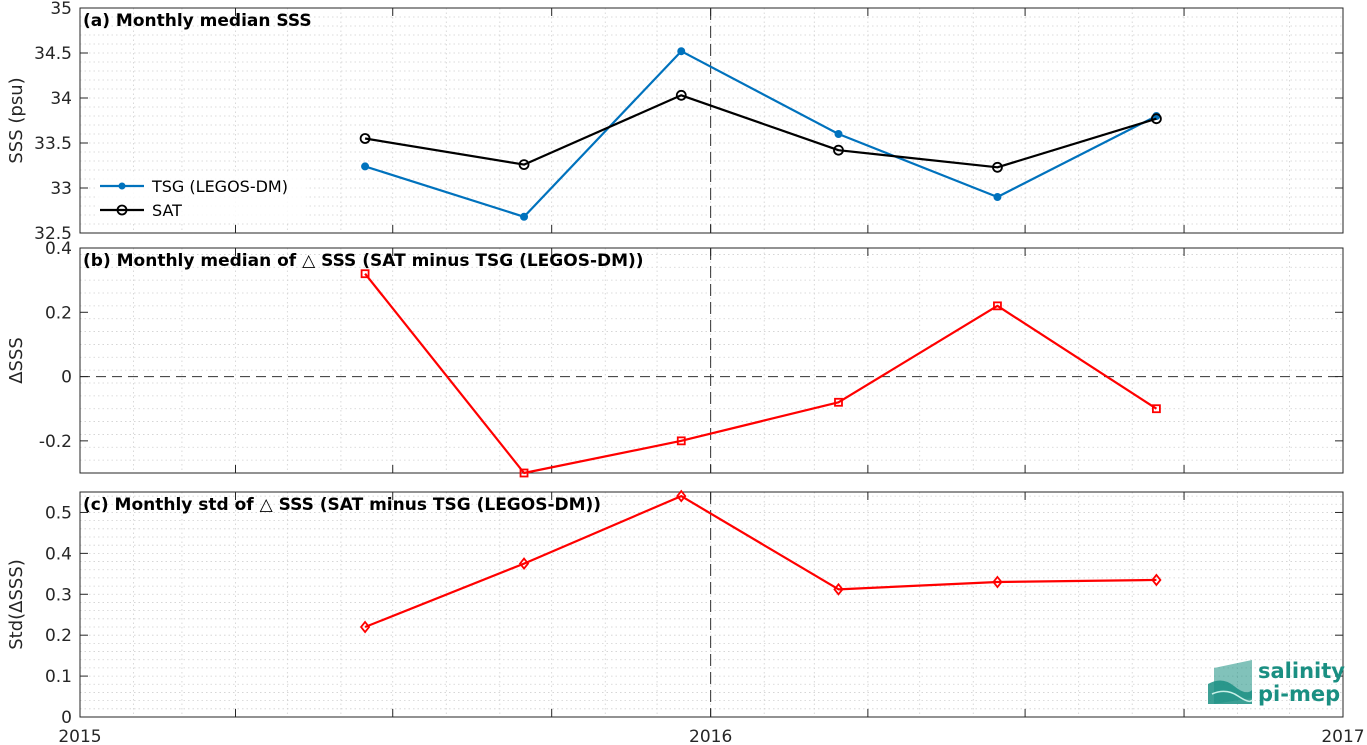  Describe the element at coordinates (55, 442) in the screenshot. I see `y-tick-label: -0.2` at that location.